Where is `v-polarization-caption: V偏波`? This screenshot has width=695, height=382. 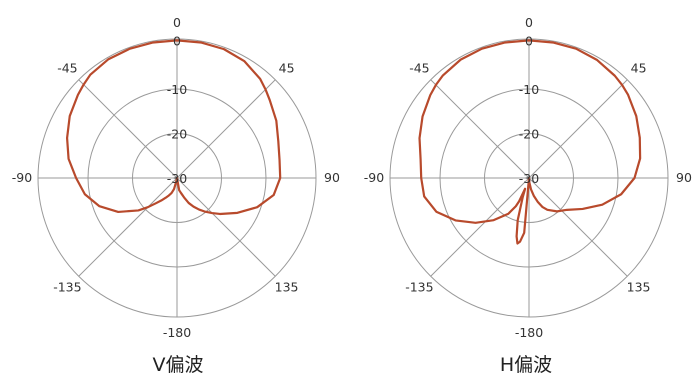
v-polarization-caption: V偏波 is located at coordinates (178, 365).